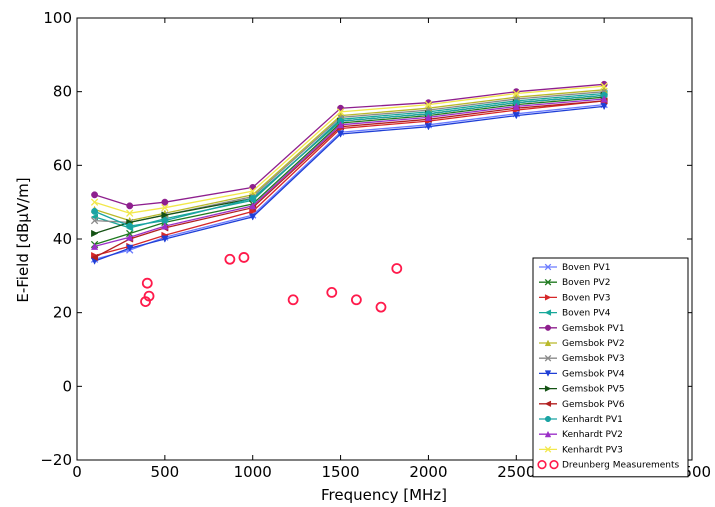 The image size is (715, 507). I want to click on legend-label: Boven PV3, so click(586, 298).